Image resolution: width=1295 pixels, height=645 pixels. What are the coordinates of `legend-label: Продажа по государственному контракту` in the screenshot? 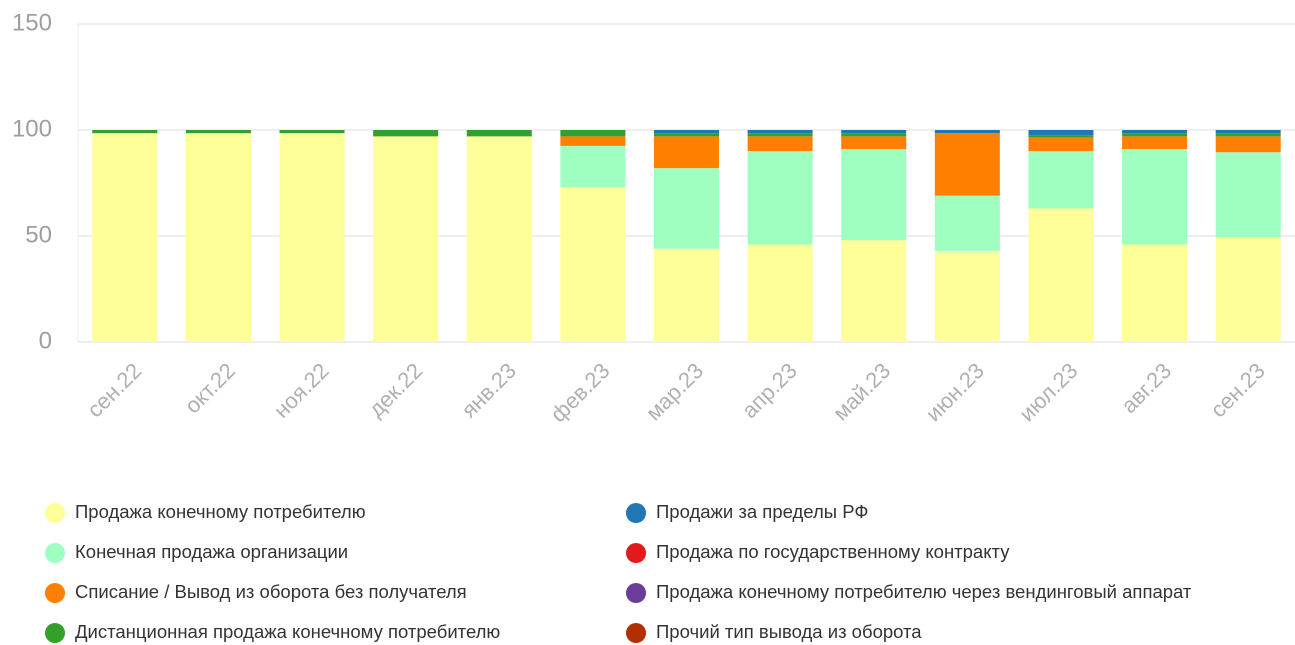 It's located at (833, 551).